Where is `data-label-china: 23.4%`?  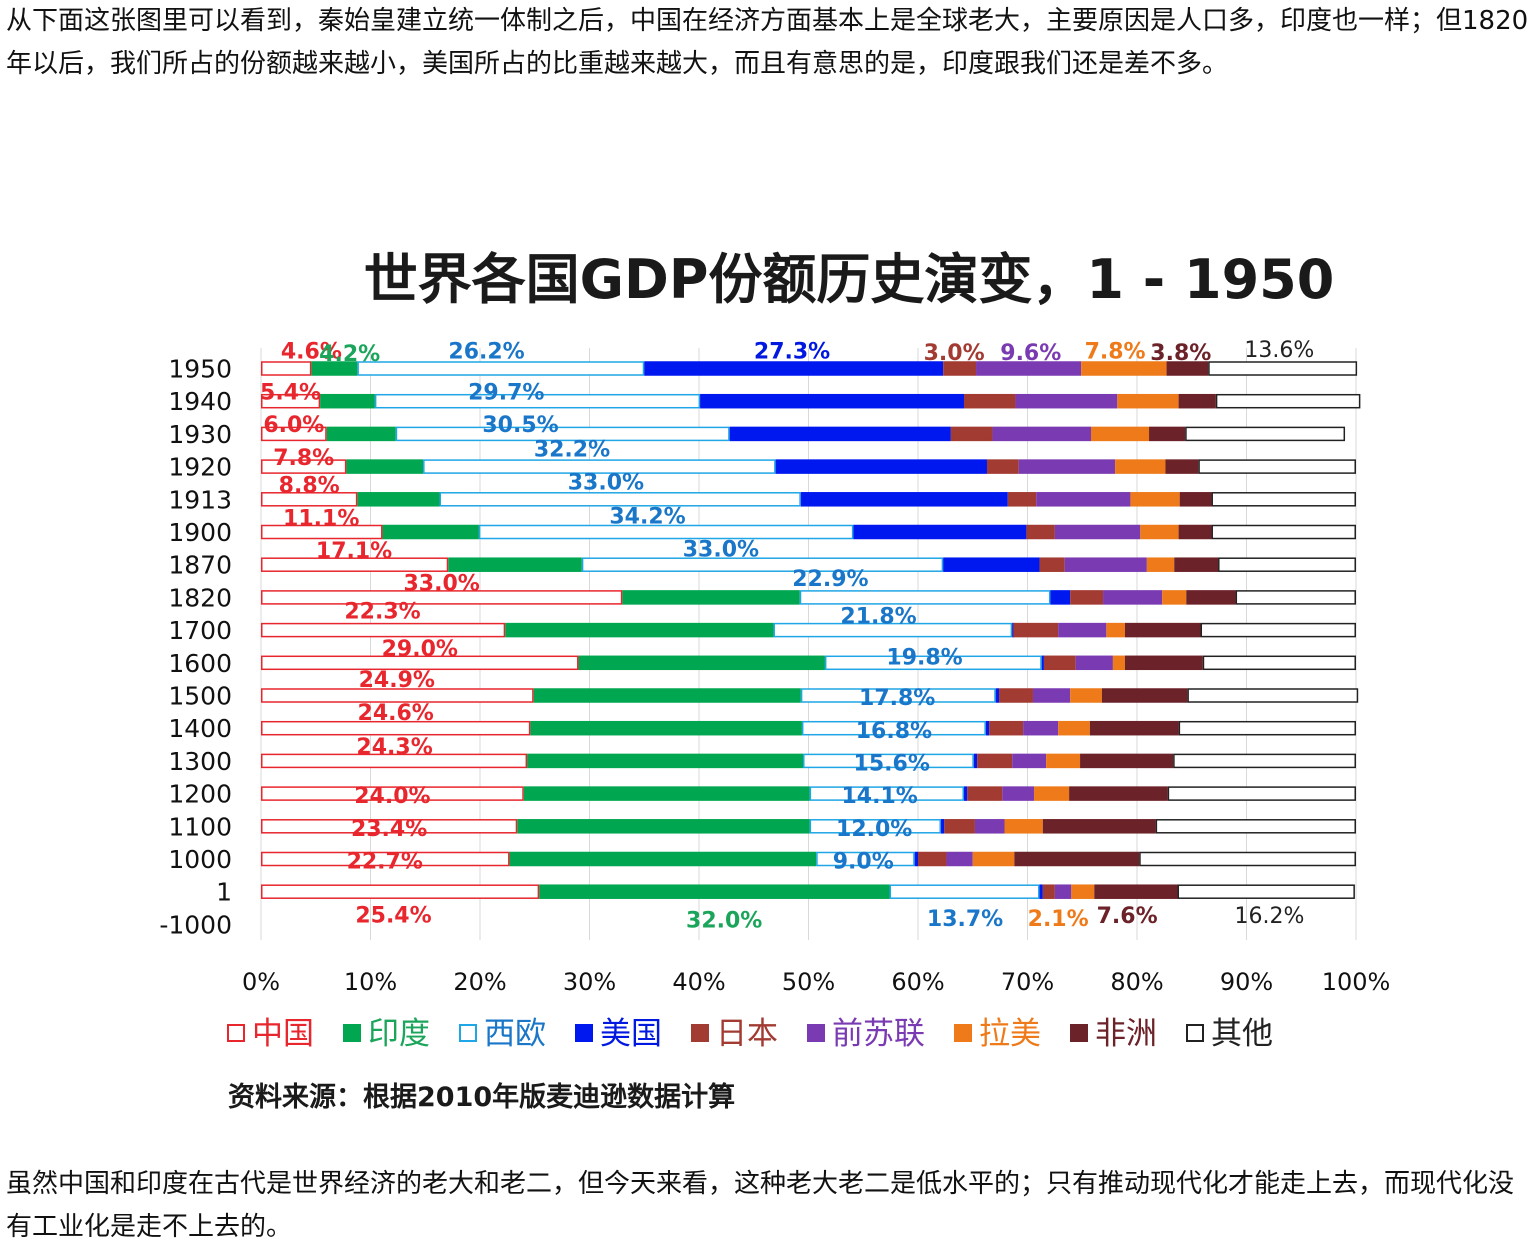
data-label-china: 23.4% is located at coordinates (389, 829).